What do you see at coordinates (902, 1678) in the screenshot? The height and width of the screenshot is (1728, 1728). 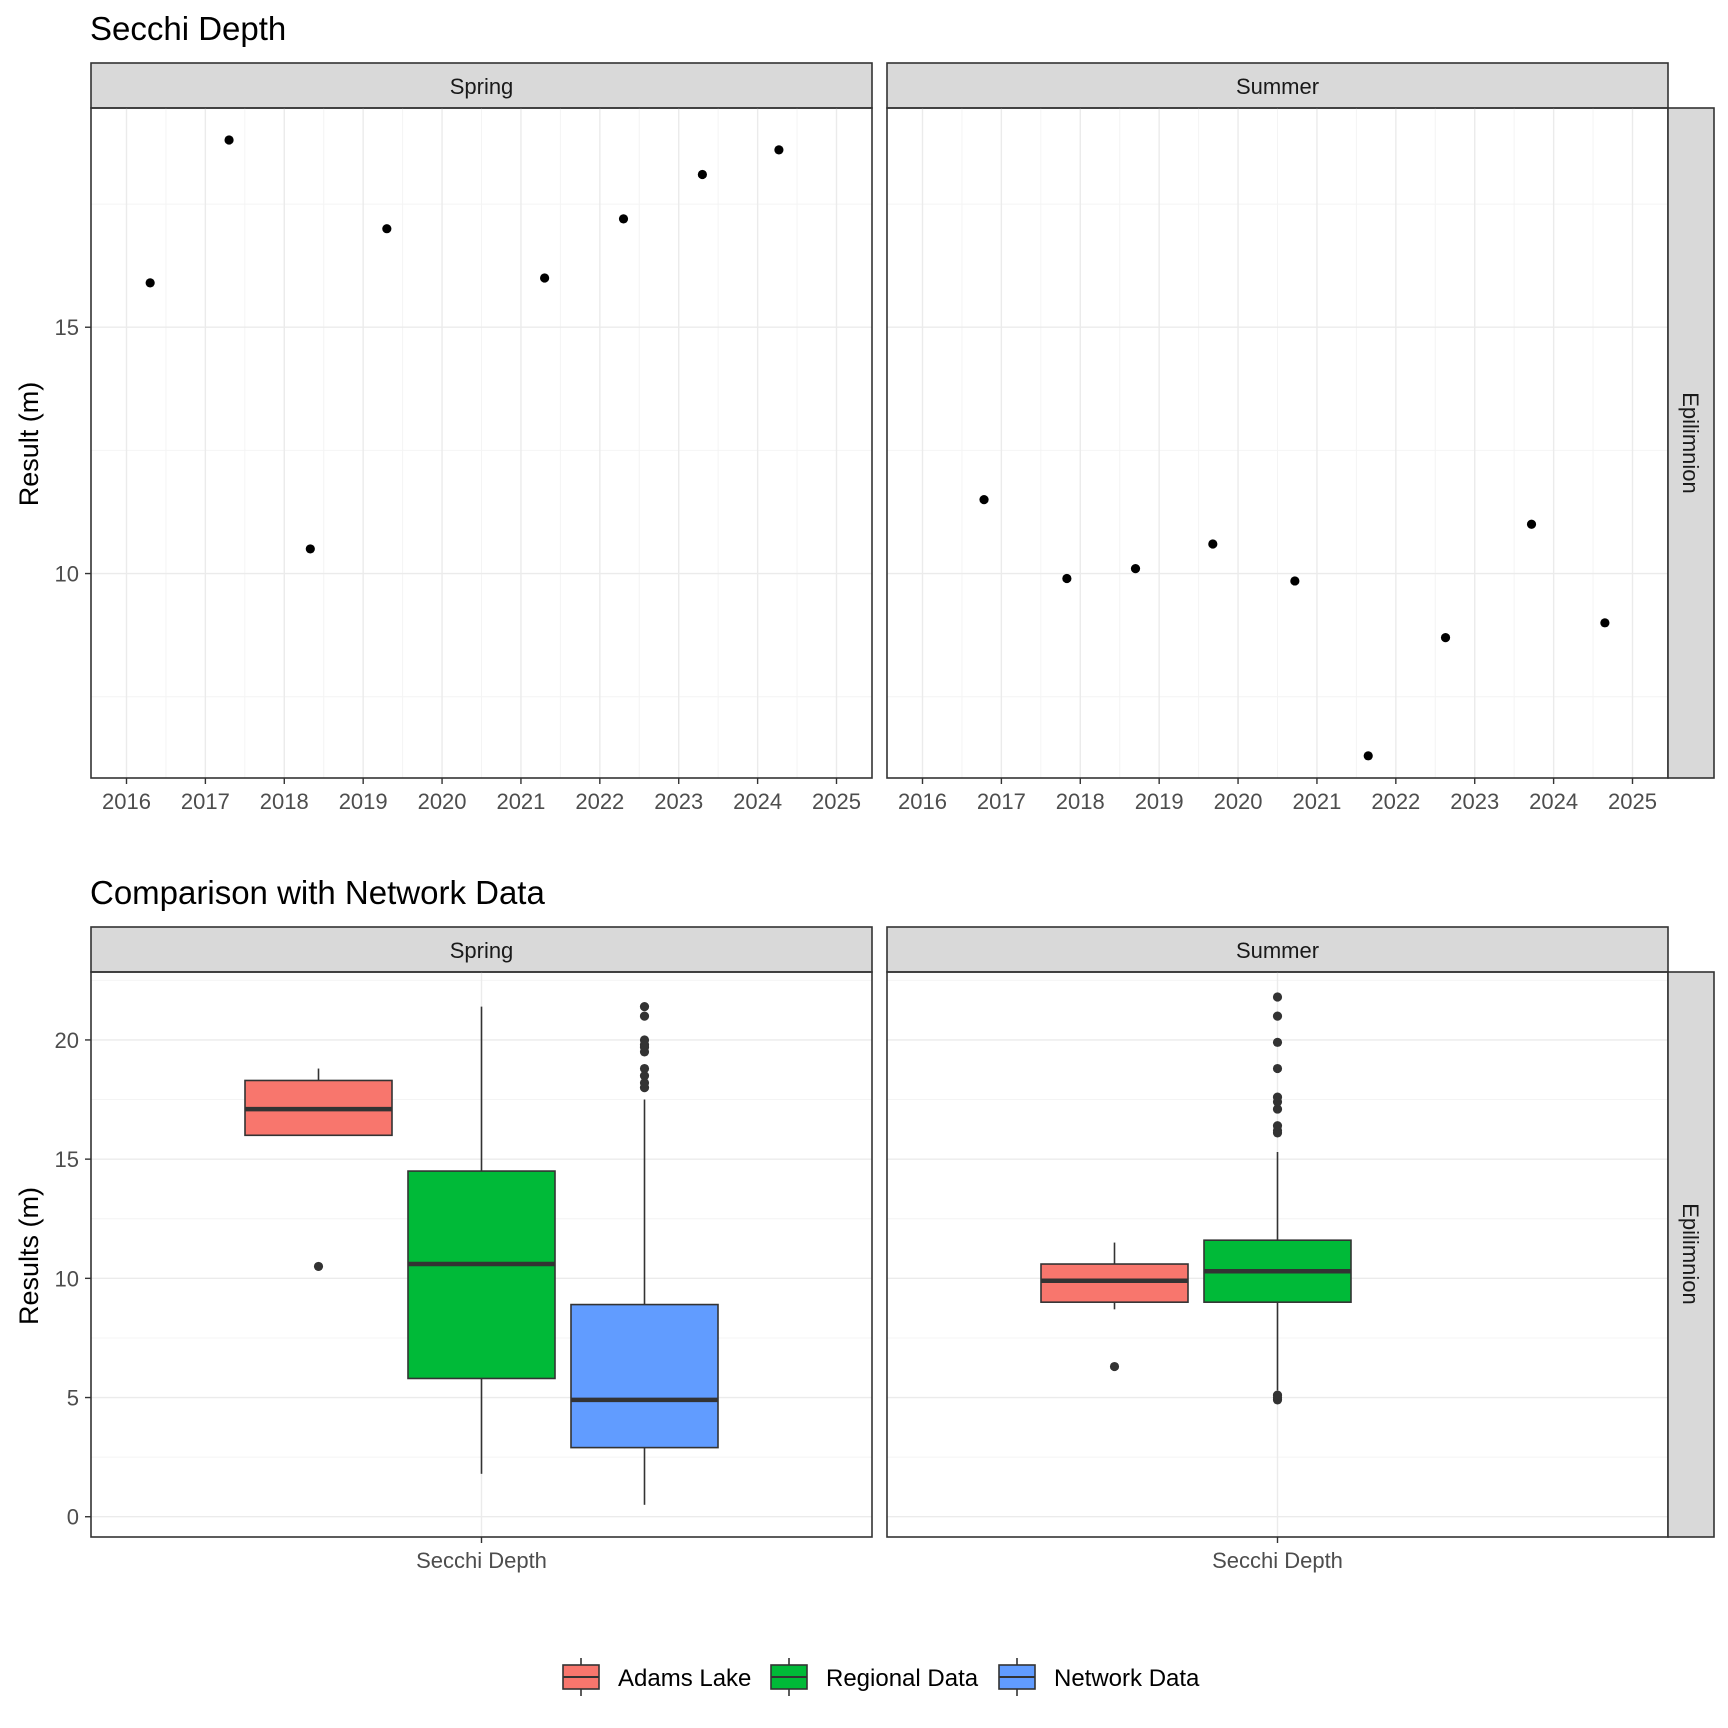 I see `legend-label: Regional Data` at bounding box center [902, 1678].